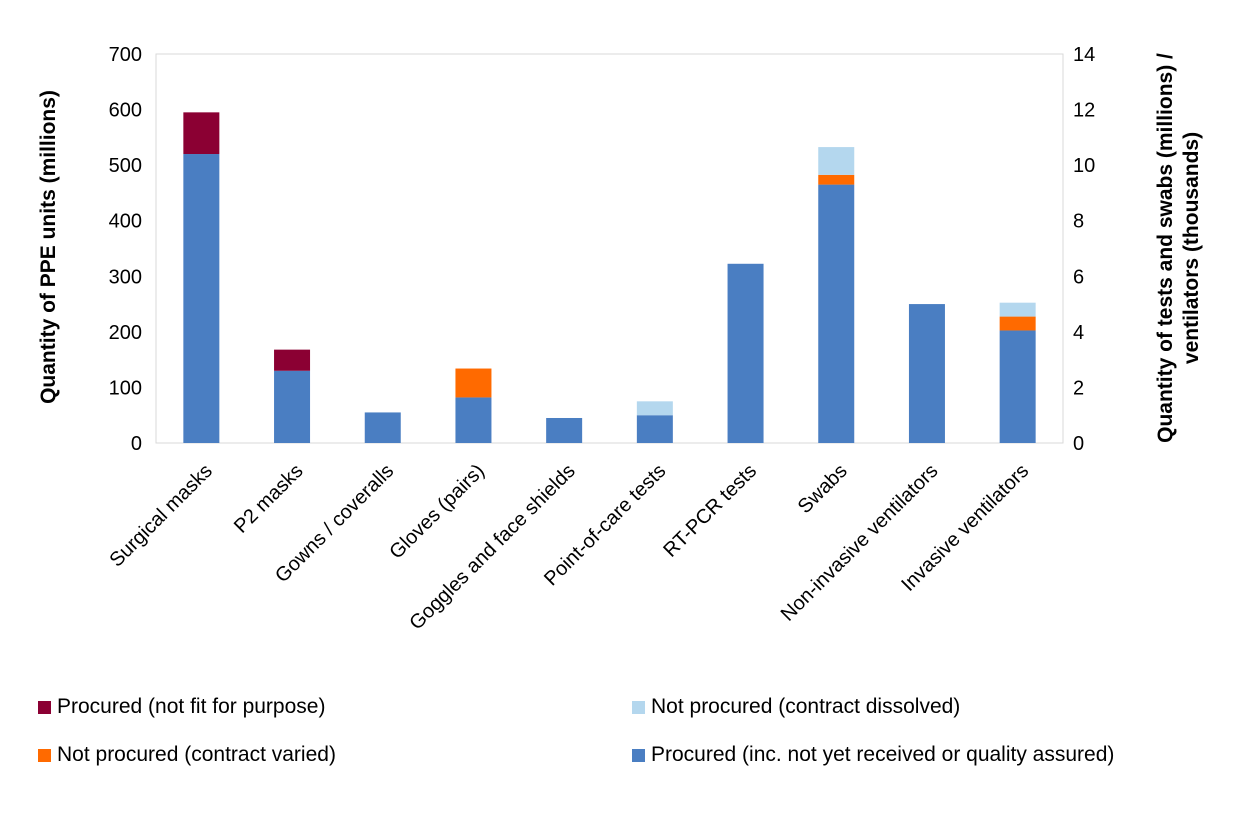  I want to click on category-label: Surgical masks, so click(160, 515).